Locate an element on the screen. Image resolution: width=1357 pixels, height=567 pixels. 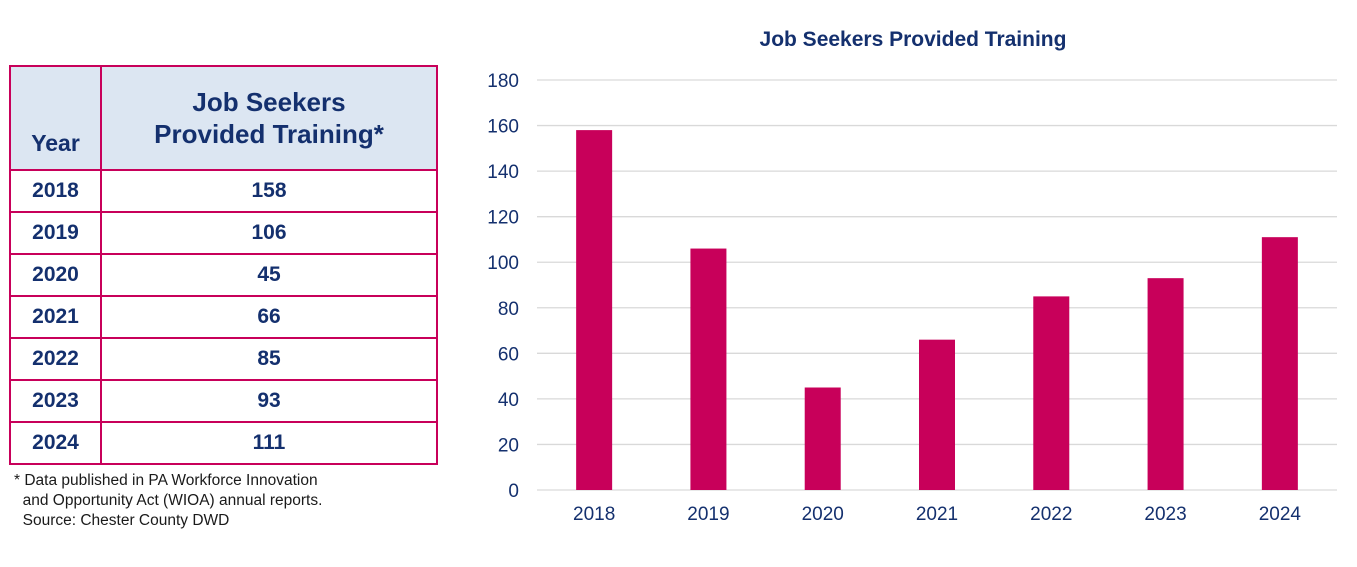
table-row: 2024 111 is located at coordinates (223, 443).